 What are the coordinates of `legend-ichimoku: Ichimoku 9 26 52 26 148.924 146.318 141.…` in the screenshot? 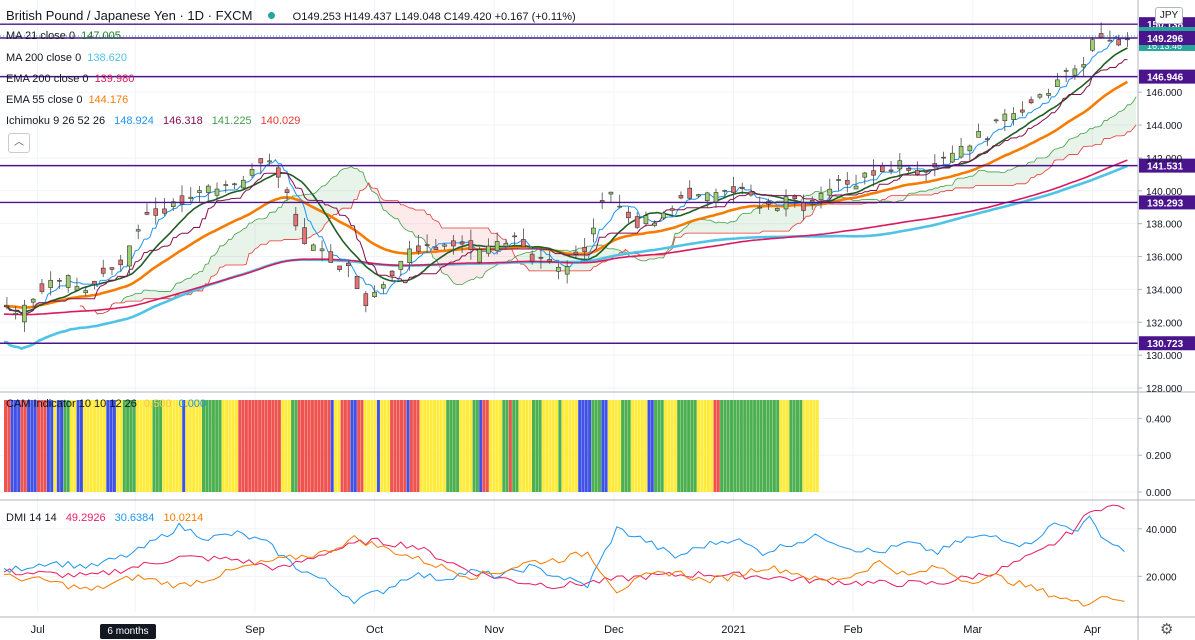 It's located at (153, 121).